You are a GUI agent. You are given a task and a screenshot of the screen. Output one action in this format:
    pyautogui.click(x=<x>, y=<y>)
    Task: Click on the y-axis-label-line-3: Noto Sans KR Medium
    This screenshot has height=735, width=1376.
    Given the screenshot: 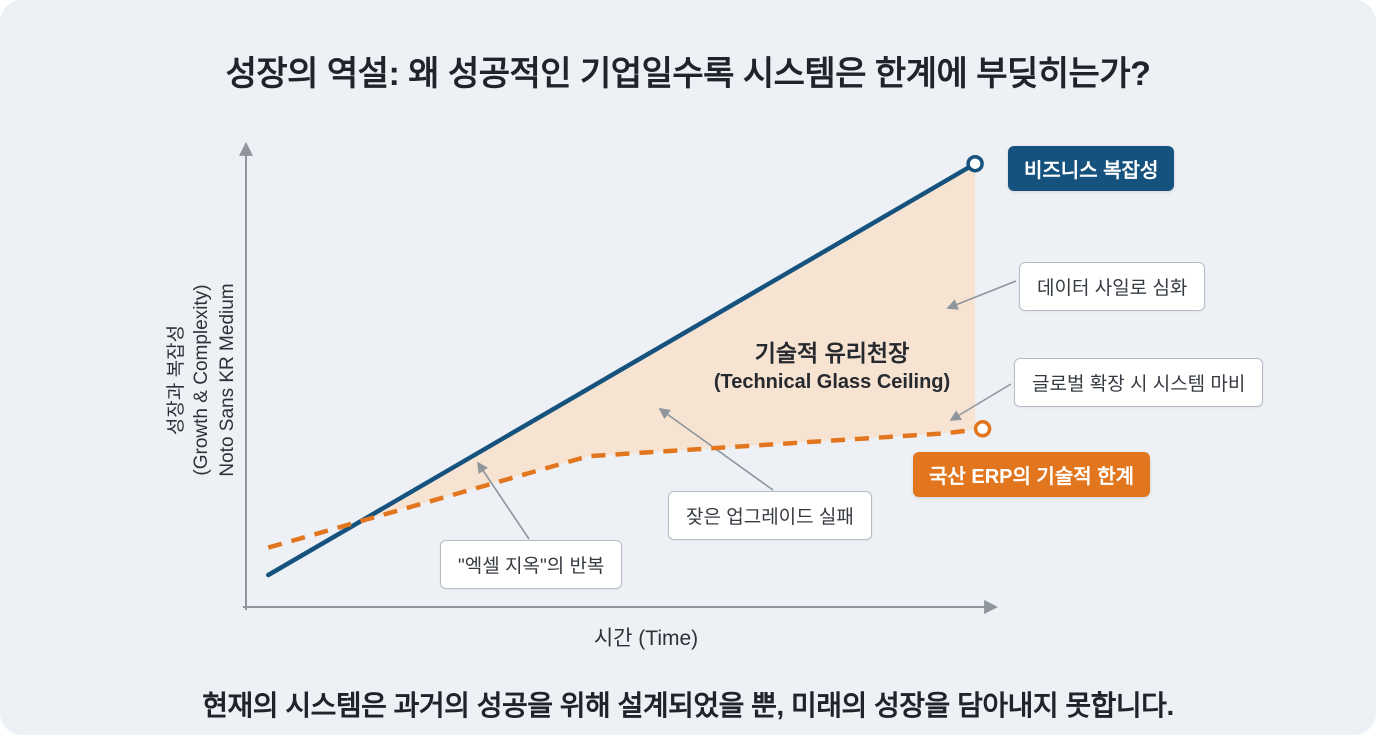 What is the action you would take?
    pyautogui.click(x=227, y=380)
    